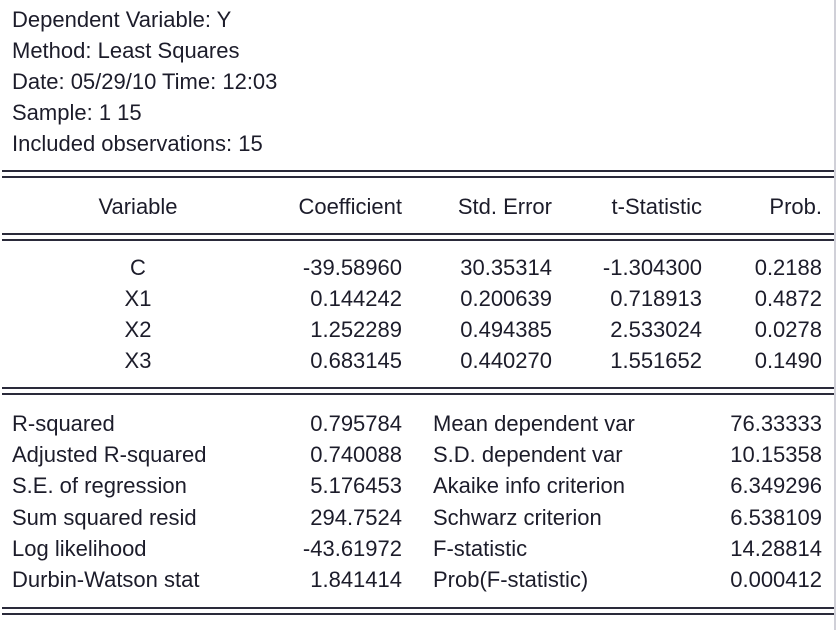 The width and height of the screenshot is (836, 630). Describe the element at coordinates (106, 579) in the screenshot. I see `stat-label: Durbin-Watson stat` at that location.